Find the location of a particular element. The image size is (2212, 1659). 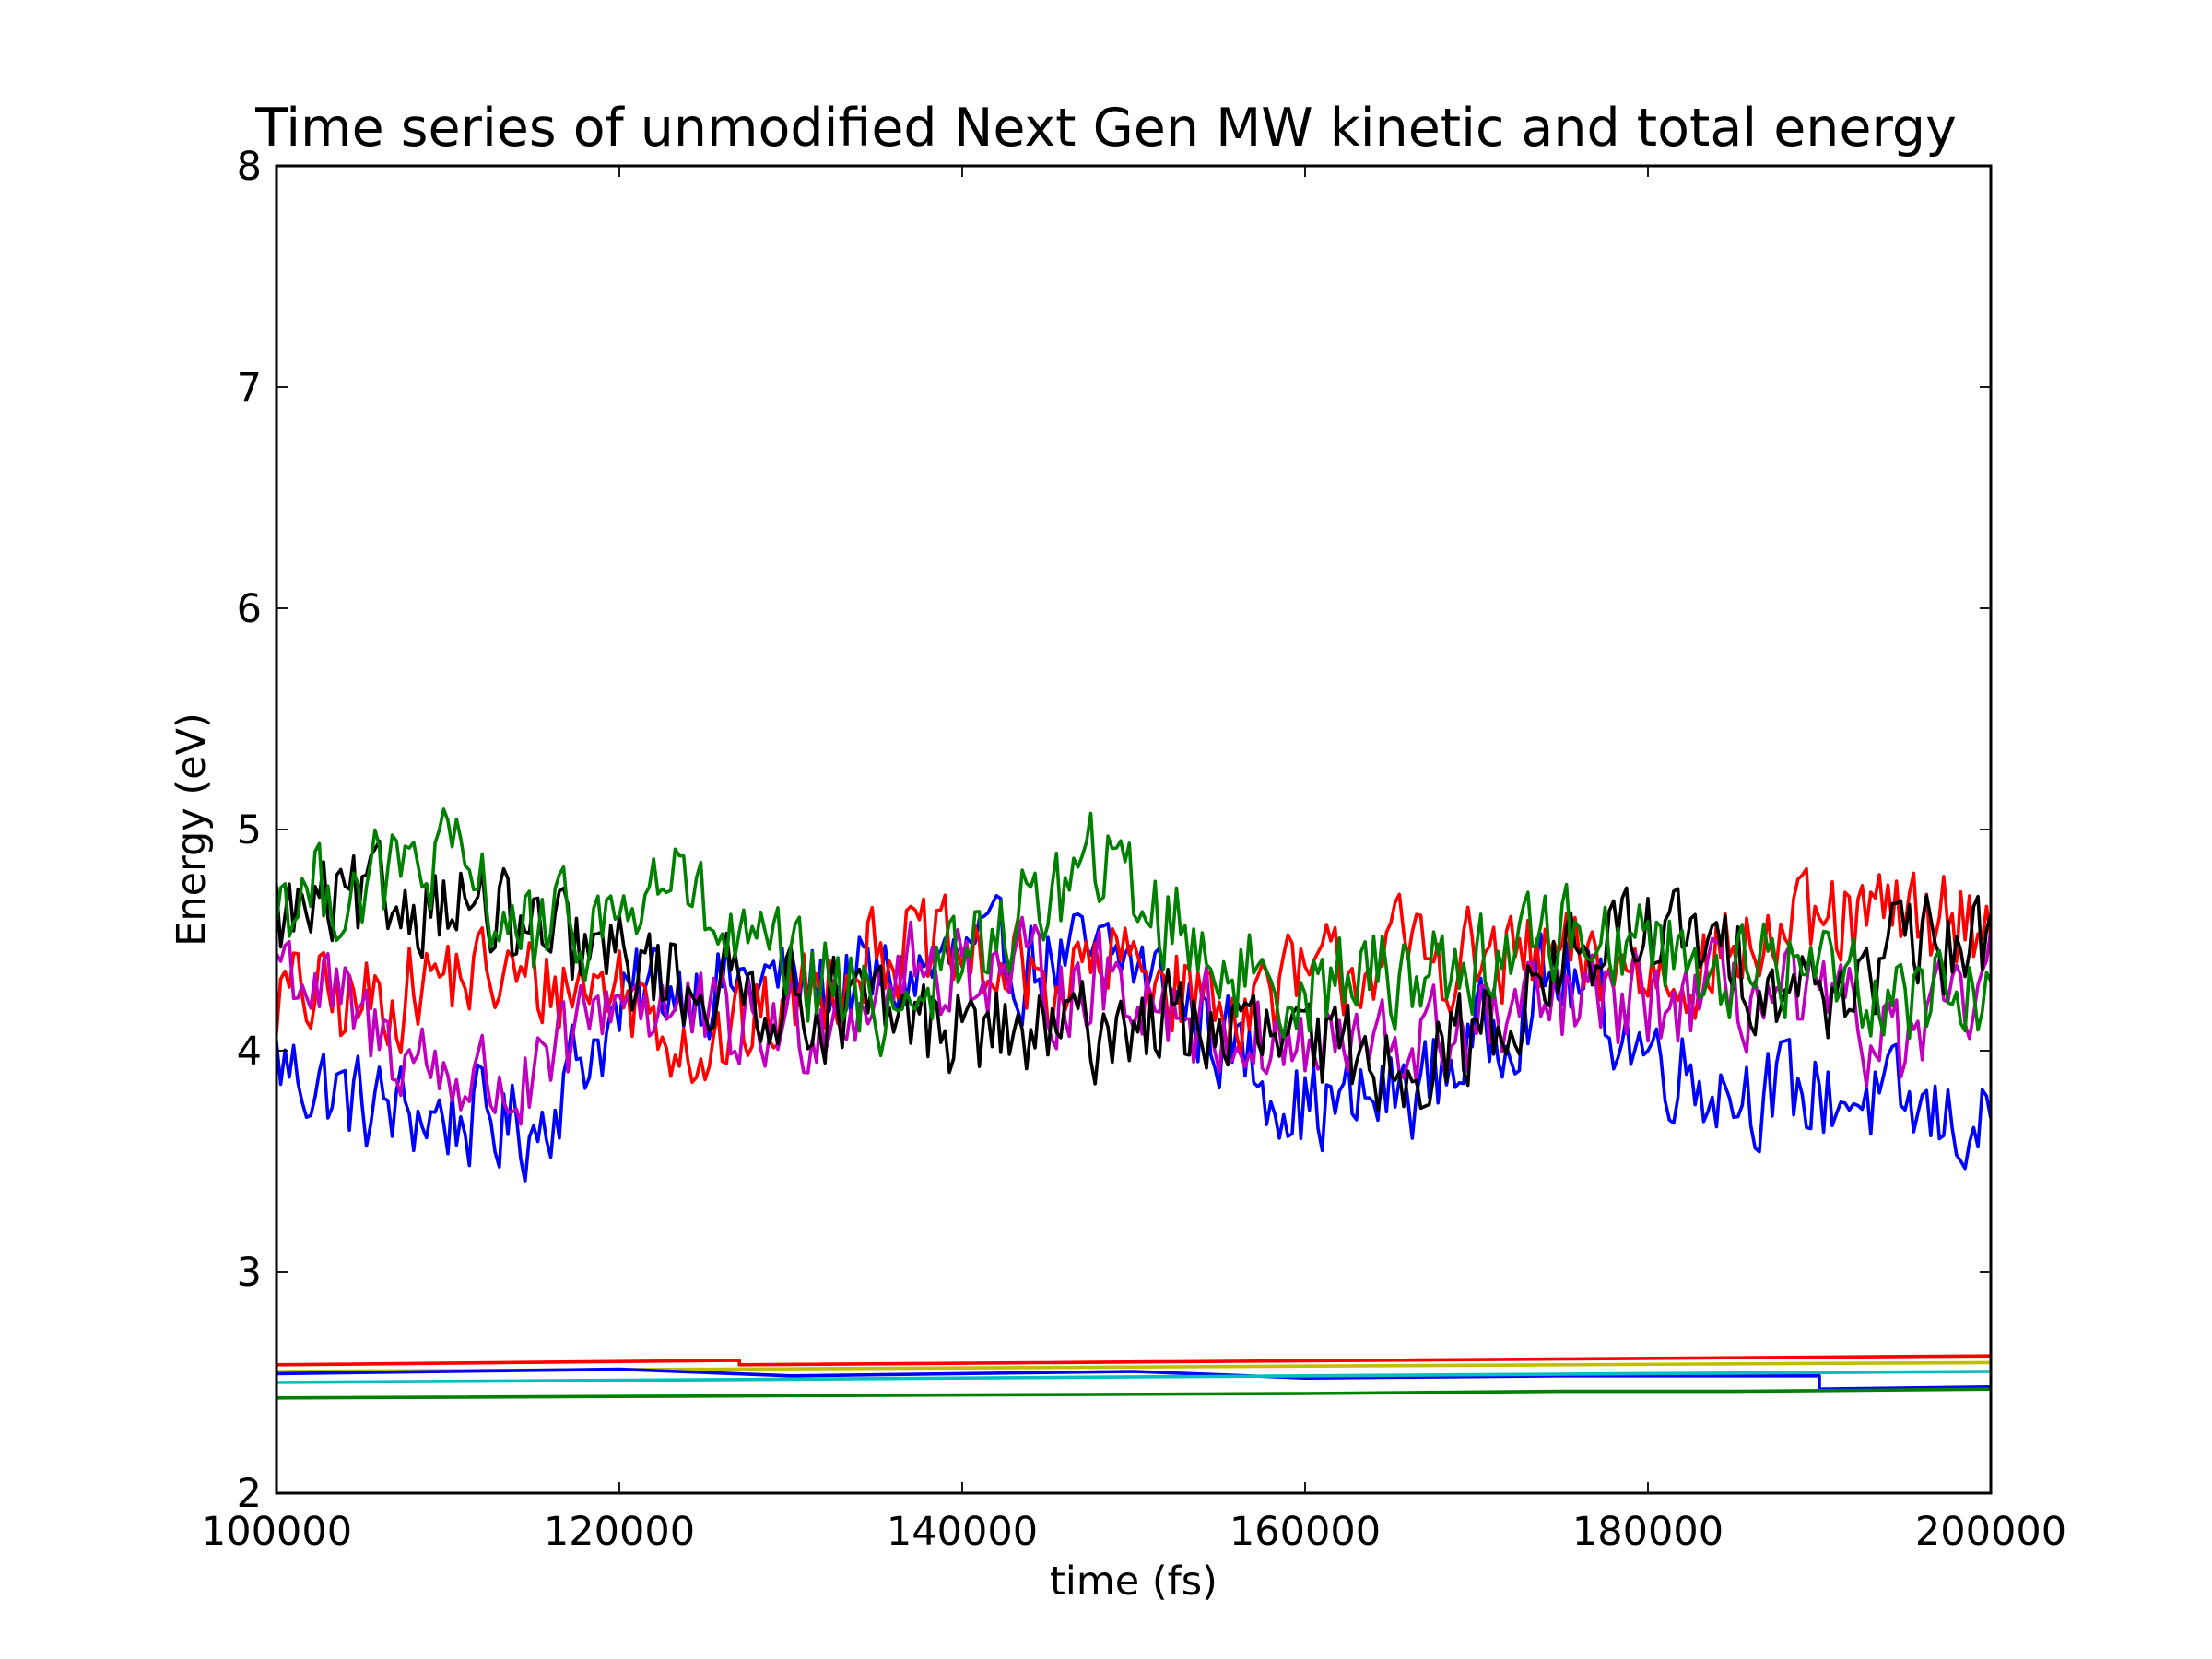

x-tick-label: 200000 is located at coordinates (1990, 1532).